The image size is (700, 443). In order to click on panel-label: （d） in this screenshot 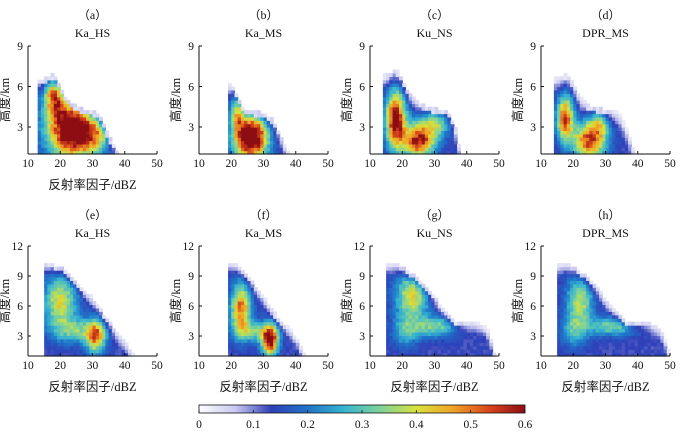, I will do `click(605, 15)`.